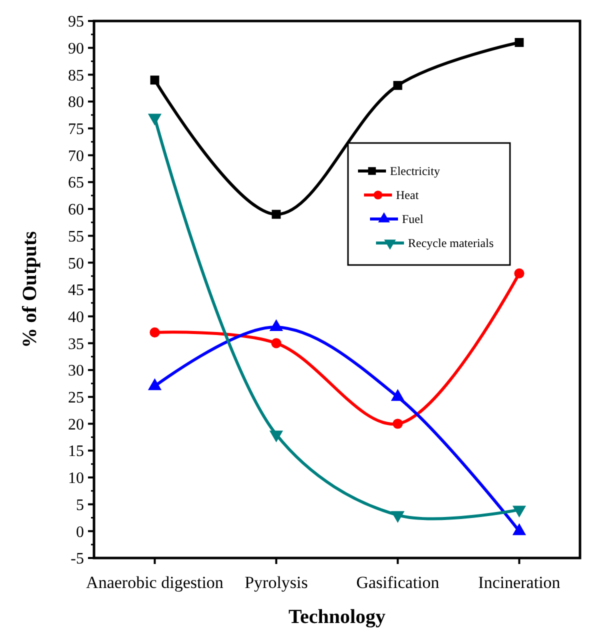 The image size is (595, 637). I want to click on y-tick-label: 0, so click(80, 532).